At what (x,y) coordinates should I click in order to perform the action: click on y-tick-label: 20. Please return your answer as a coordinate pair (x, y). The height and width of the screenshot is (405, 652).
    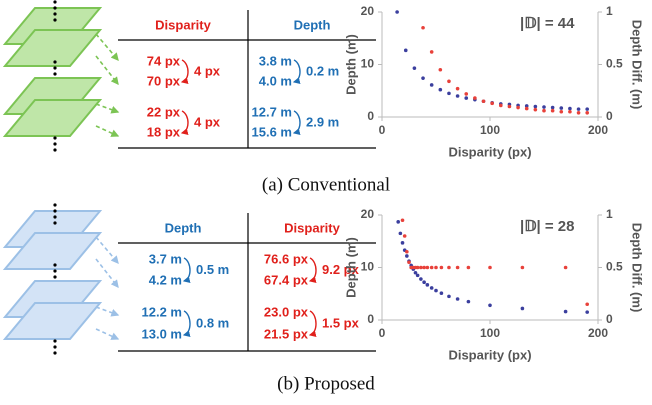
    Looking at the image, I should click on (368, 11).